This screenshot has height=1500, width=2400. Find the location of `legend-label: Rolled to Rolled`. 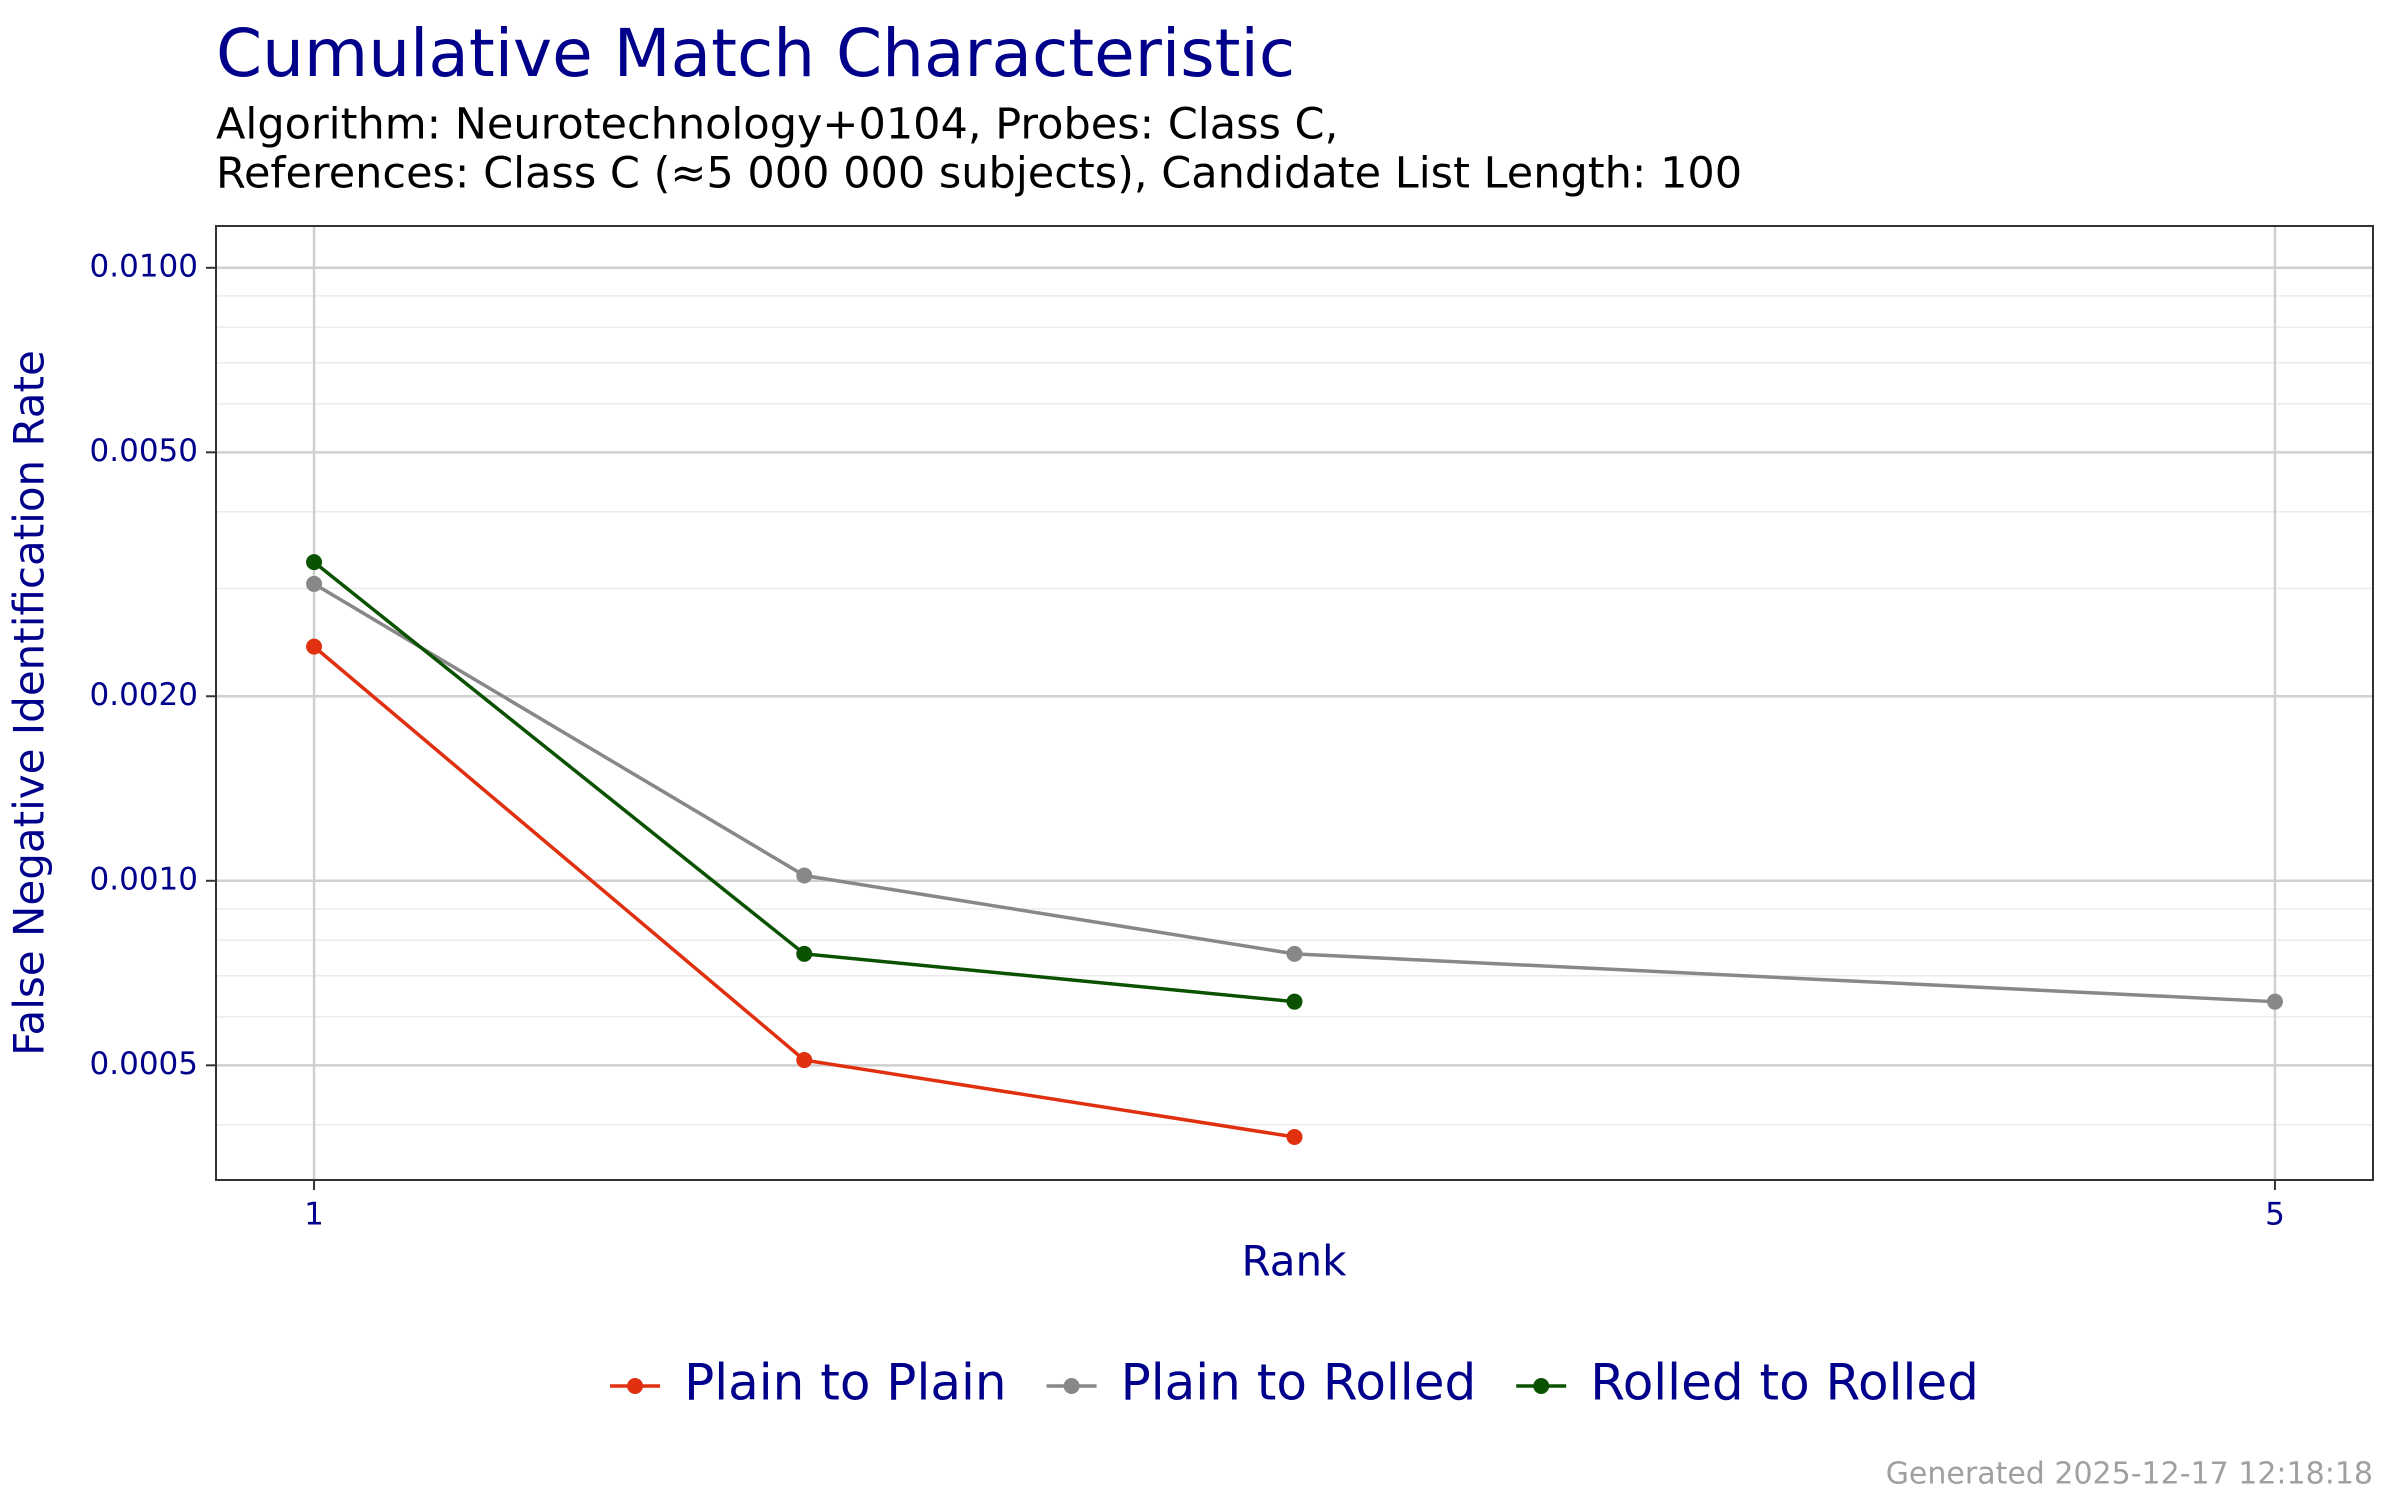

legend-label: Rolled to Rolled is located at coordinates (1784, 1383).